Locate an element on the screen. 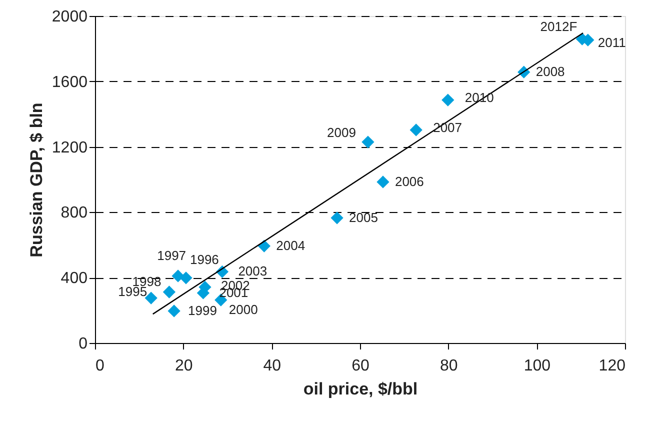 This screenshot has width=655, height=421. x-tick-label: 120 is located at coordinates (612, 366).